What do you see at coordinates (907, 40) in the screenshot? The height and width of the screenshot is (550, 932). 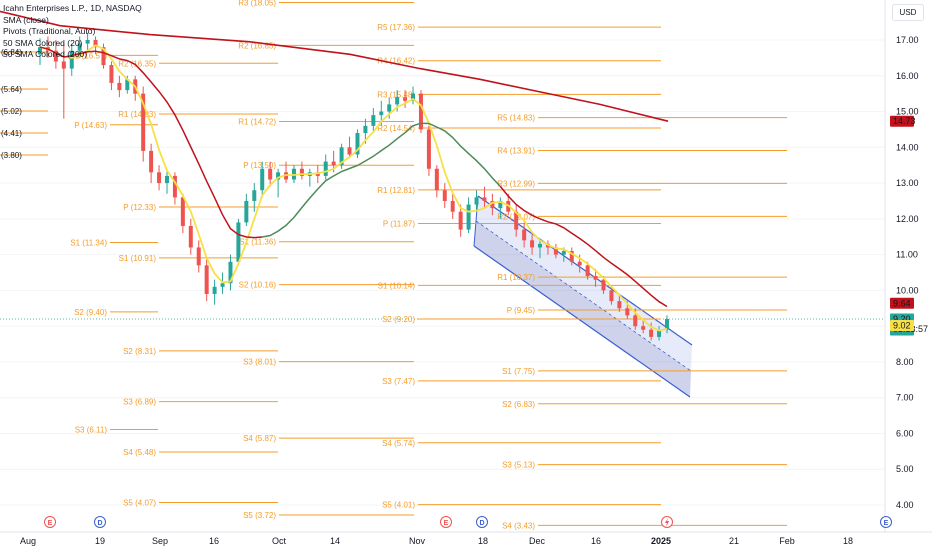 I see `y-tick-label: 17.00` at bounding box center [907, 40].